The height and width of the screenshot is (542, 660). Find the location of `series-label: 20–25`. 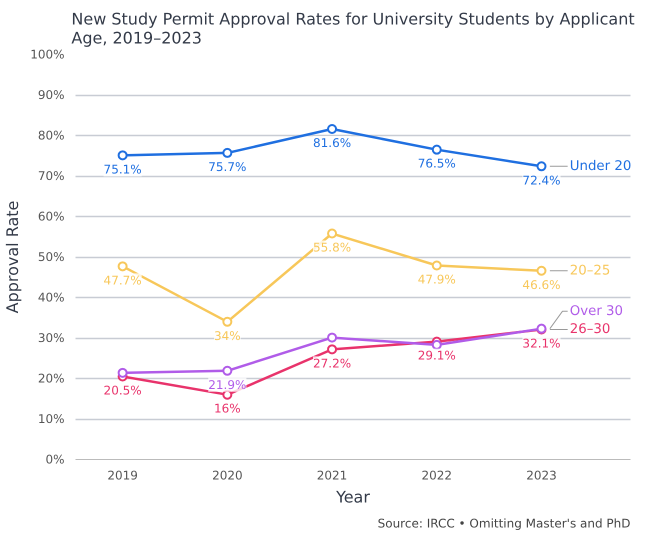

series-label: 20–25 is located at coordinates (590, 270).